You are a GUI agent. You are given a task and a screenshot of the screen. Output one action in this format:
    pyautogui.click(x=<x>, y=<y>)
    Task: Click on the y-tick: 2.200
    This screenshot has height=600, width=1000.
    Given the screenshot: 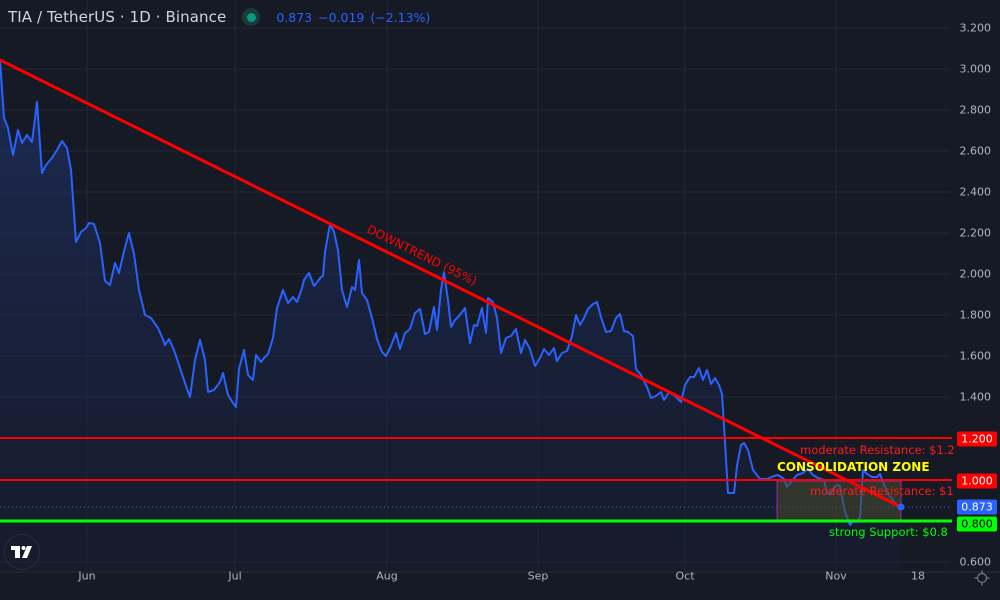 What is the action you would take?
    pyautogui.click(x=975, y=233)
    